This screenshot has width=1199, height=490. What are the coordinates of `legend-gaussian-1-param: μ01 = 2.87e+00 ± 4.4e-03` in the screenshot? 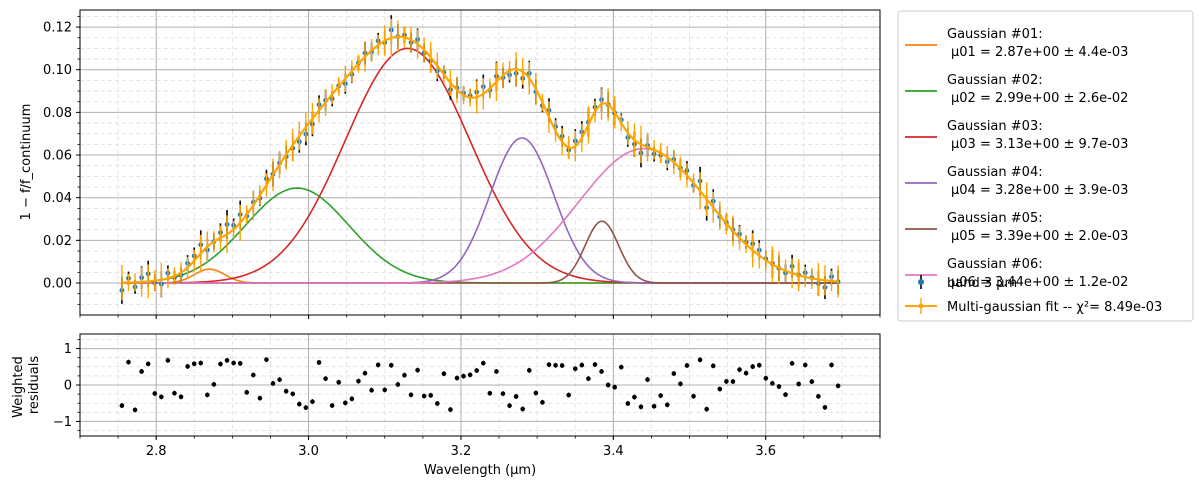 It's located at (1039, 52).